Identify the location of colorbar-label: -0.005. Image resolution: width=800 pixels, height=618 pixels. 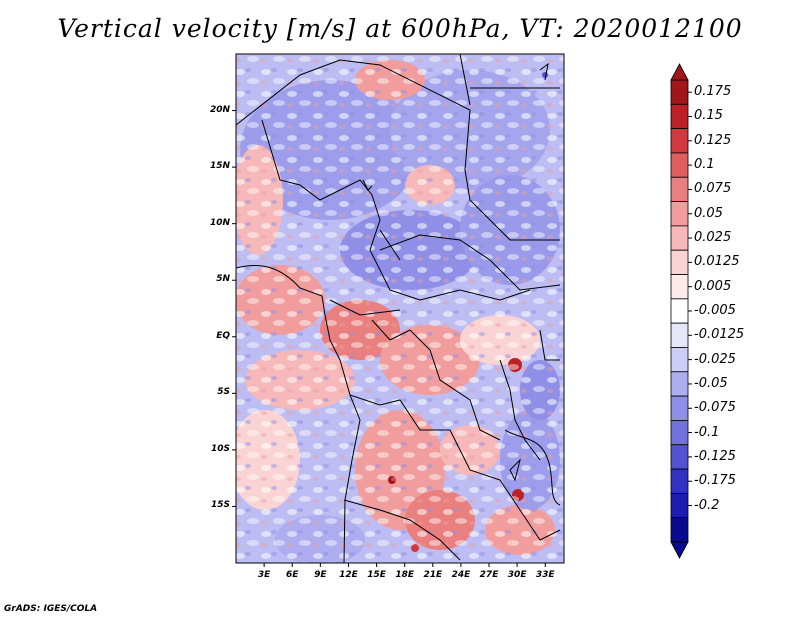
(715, 310).